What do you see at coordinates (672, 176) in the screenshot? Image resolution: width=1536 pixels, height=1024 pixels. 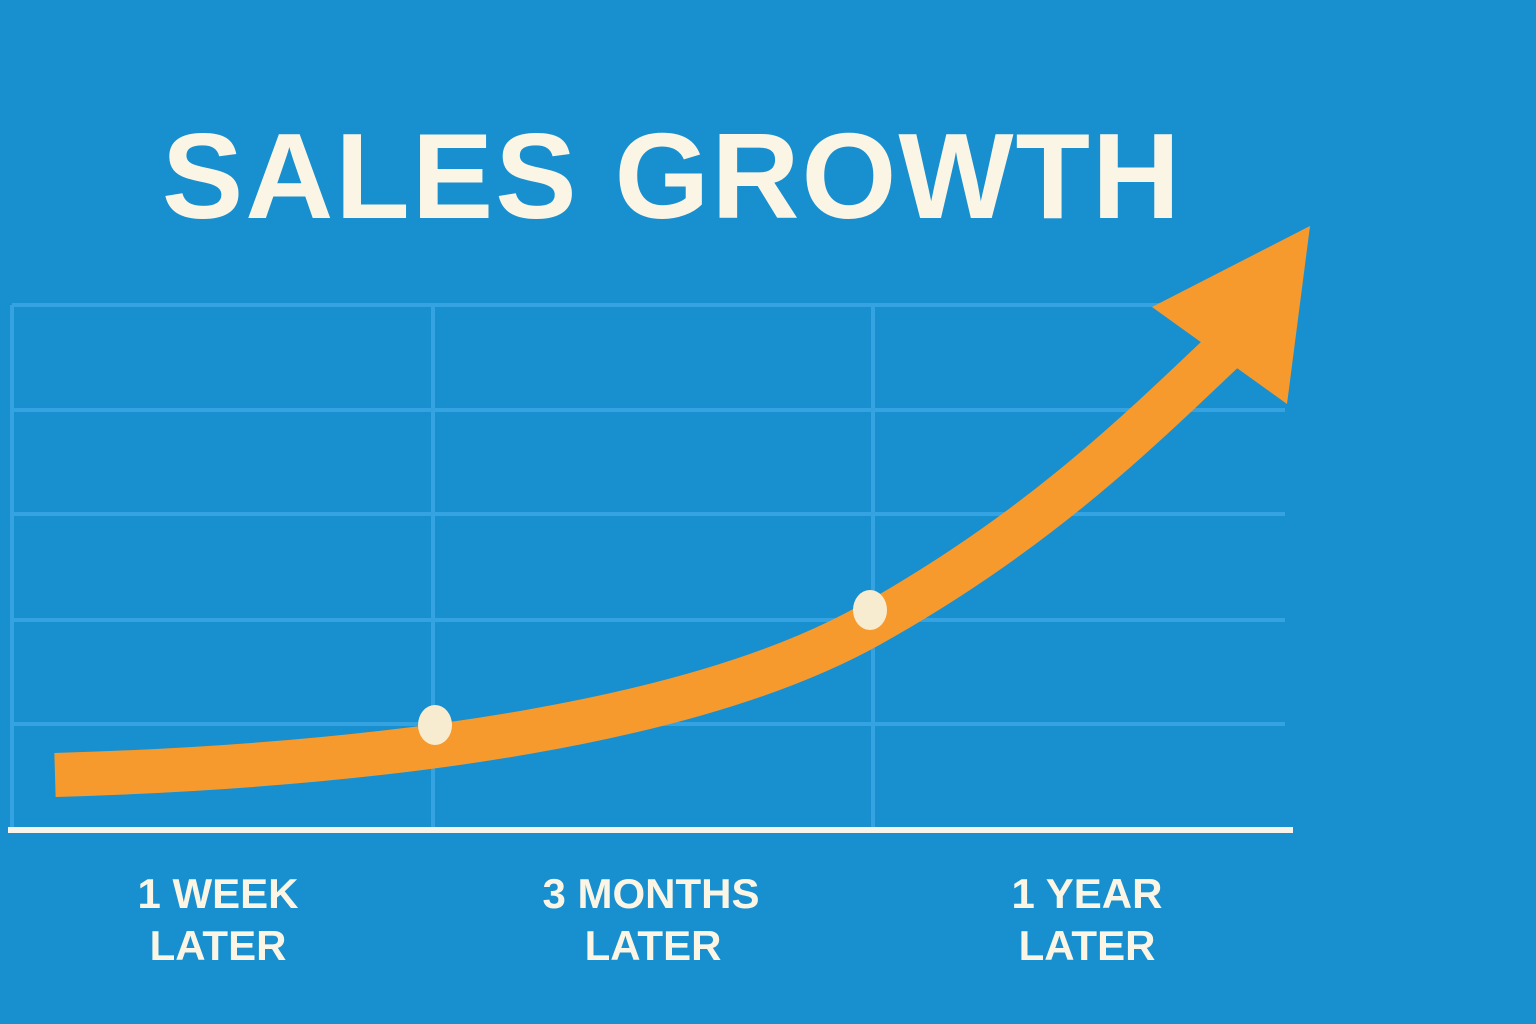 I see `title: SALES GROWTH` at bounding box center [672, 176].